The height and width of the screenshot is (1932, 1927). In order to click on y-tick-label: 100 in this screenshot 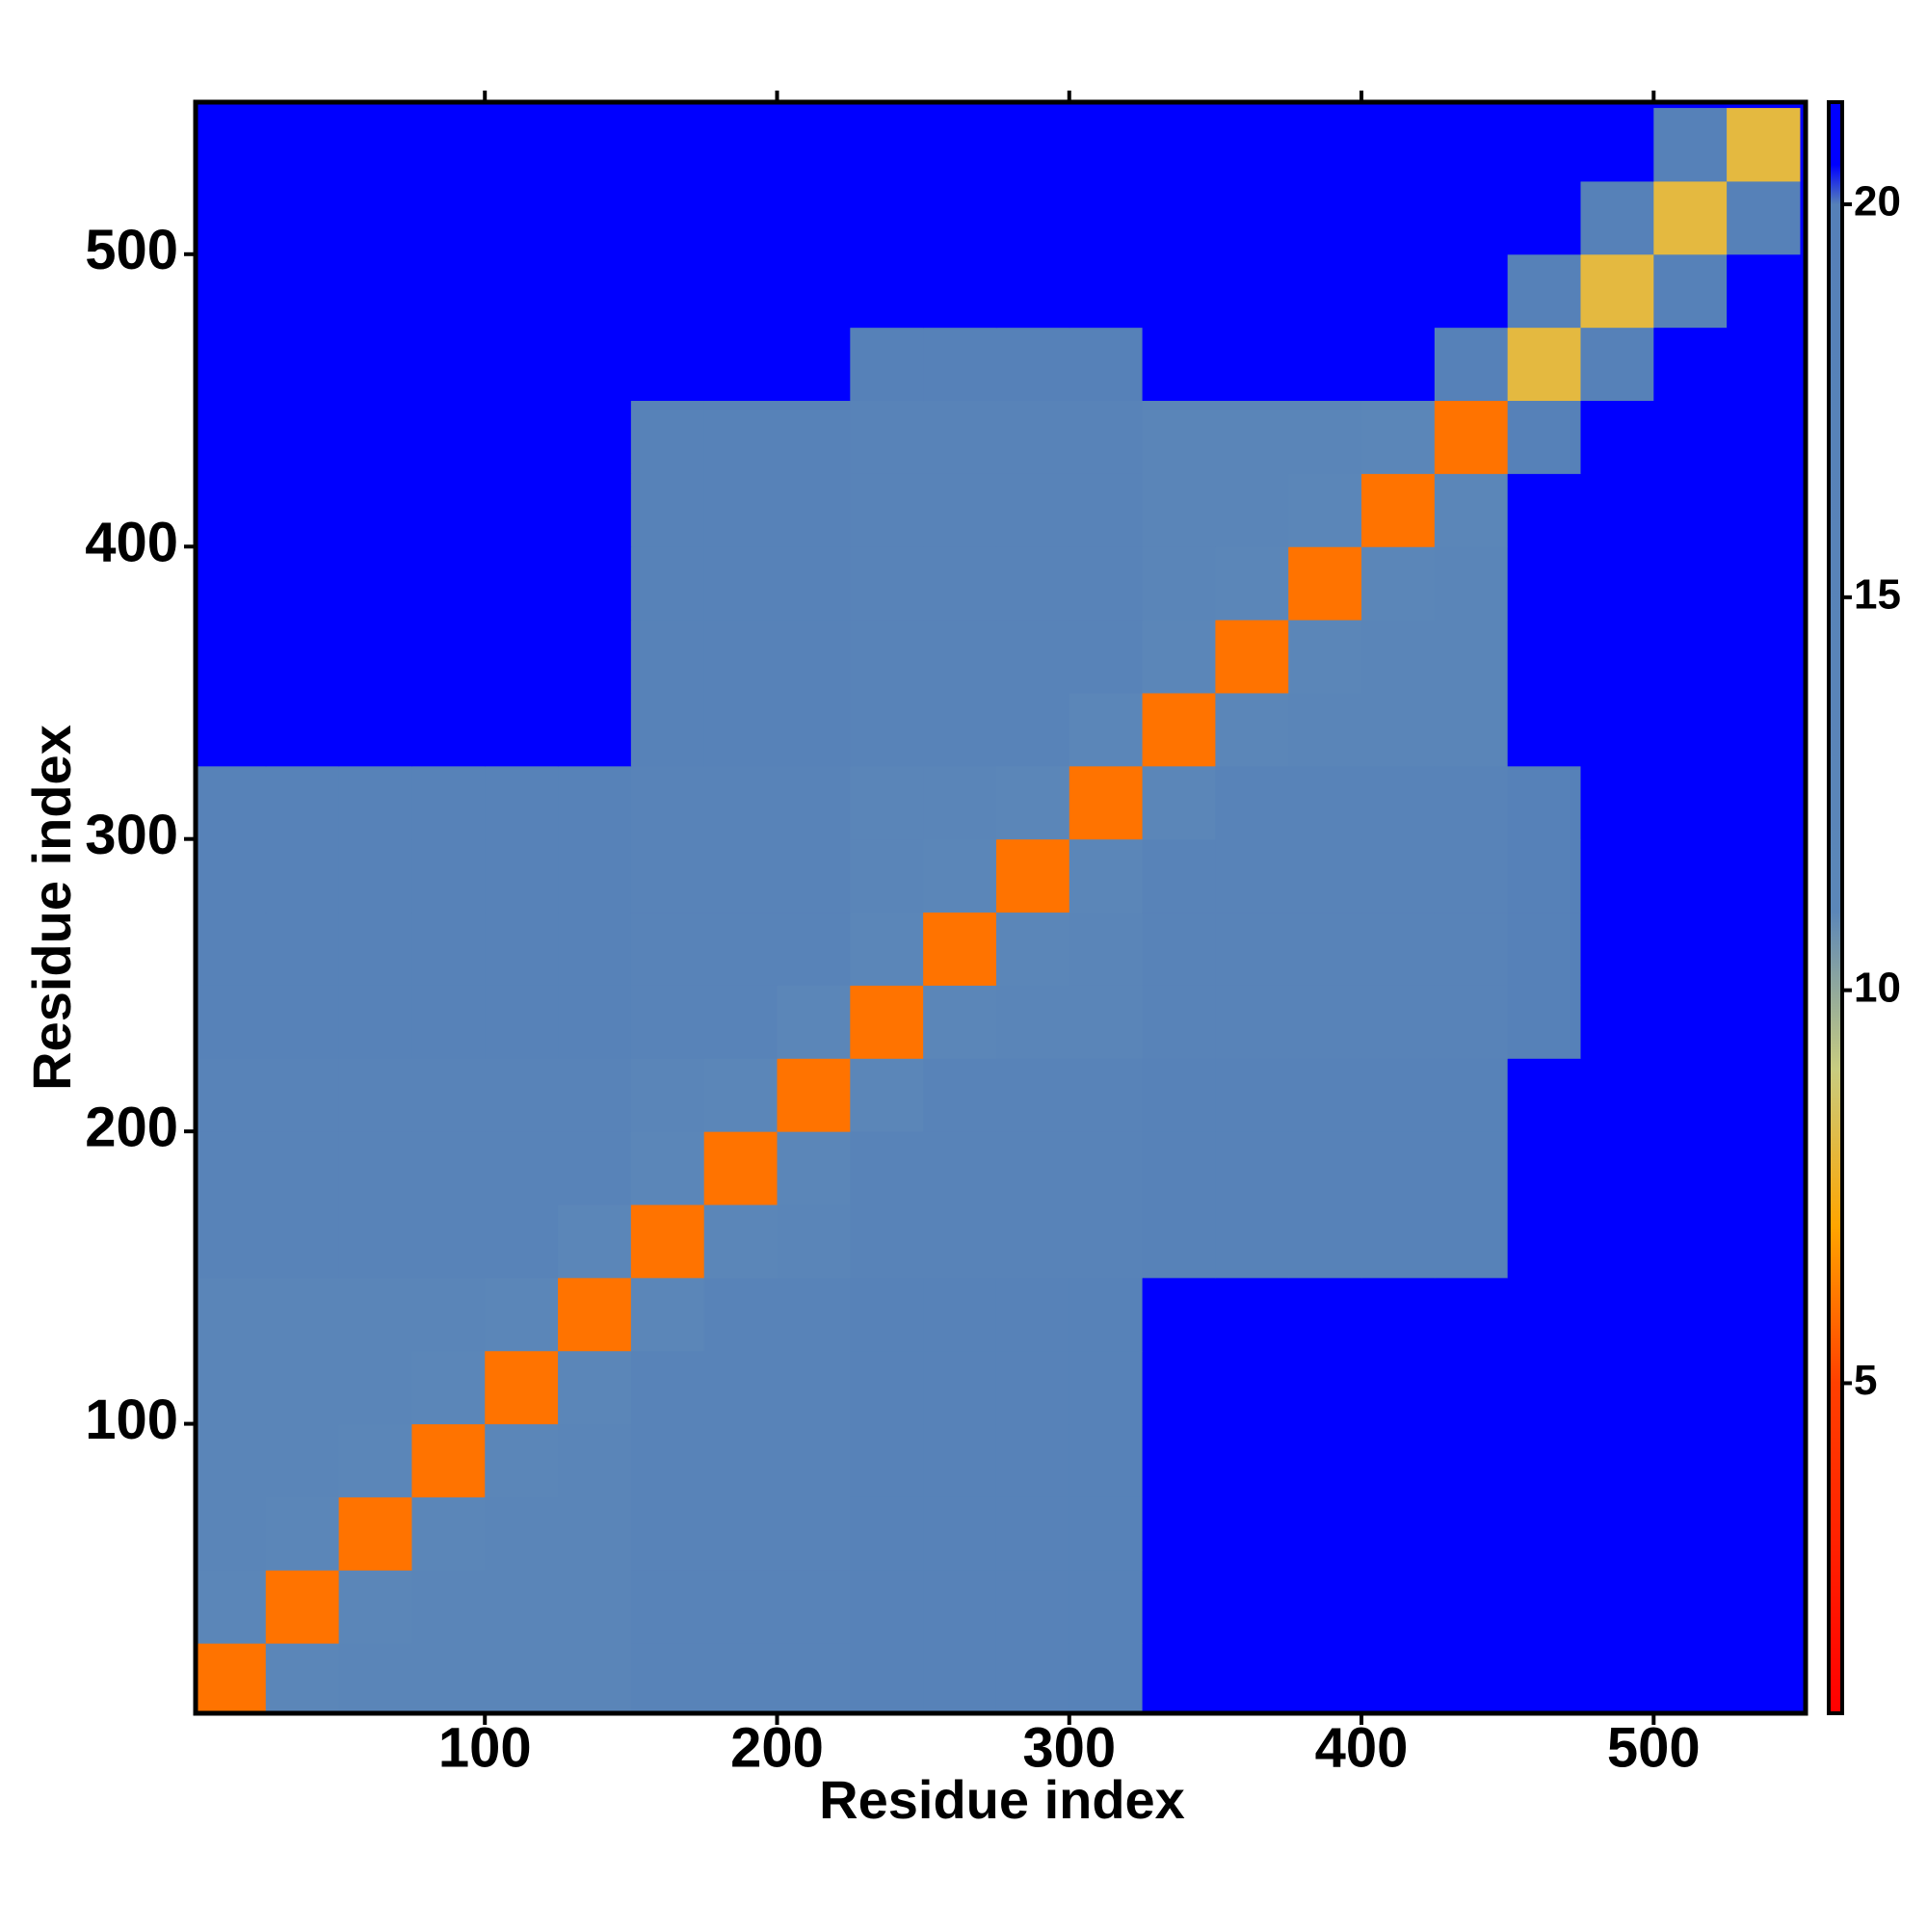, I will do `click(131, 1420)`.